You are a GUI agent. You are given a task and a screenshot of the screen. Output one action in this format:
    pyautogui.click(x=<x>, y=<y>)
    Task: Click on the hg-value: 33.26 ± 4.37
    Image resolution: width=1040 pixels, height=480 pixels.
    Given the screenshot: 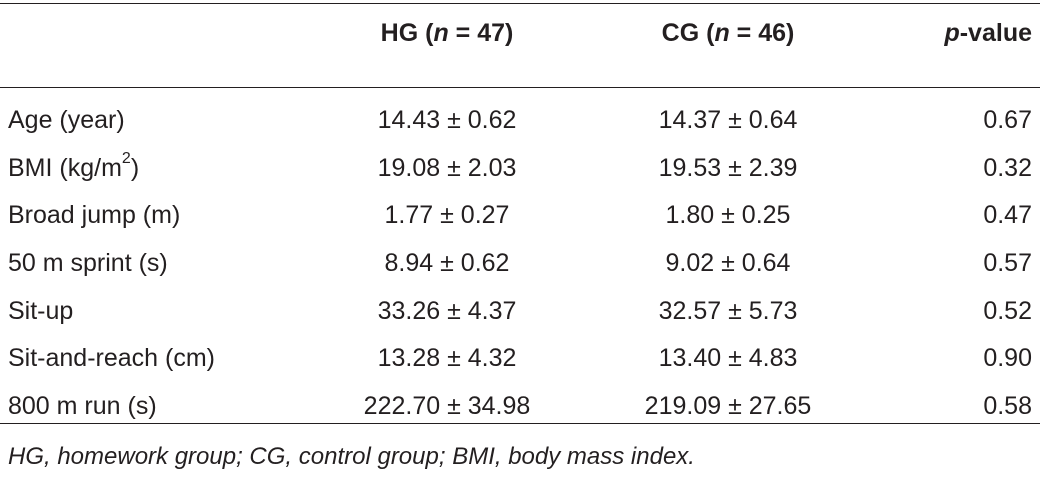 What is the action you would take?
    pyautogui.click(x=447, y=310)
    